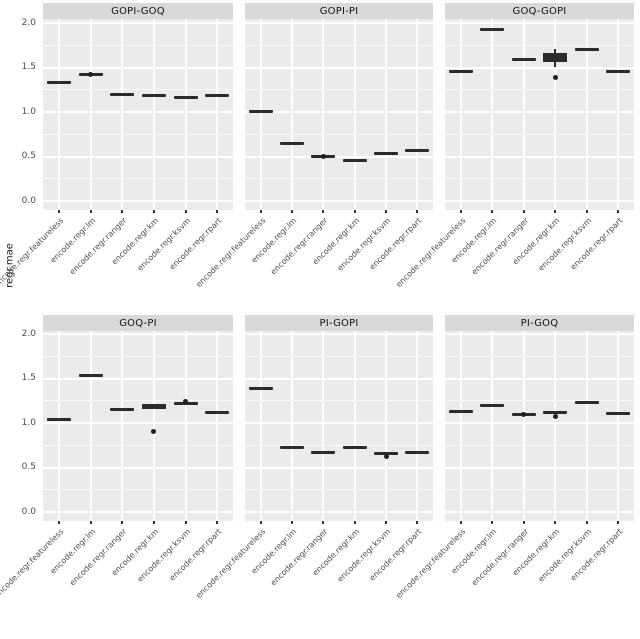 The width and height of the screenshot is (640, 639). I want to click on facet-strip-label: GOQ-PI, so click(138, 323).